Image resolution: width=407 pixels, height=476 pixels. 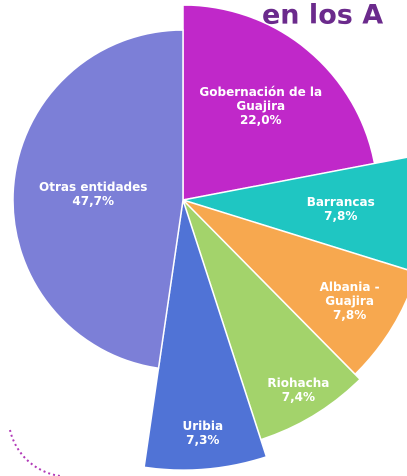 What do you see at coordinates (340, 201) in the screenshot?
I see `category-label: Barrancas` at bounding box center [340, 201].